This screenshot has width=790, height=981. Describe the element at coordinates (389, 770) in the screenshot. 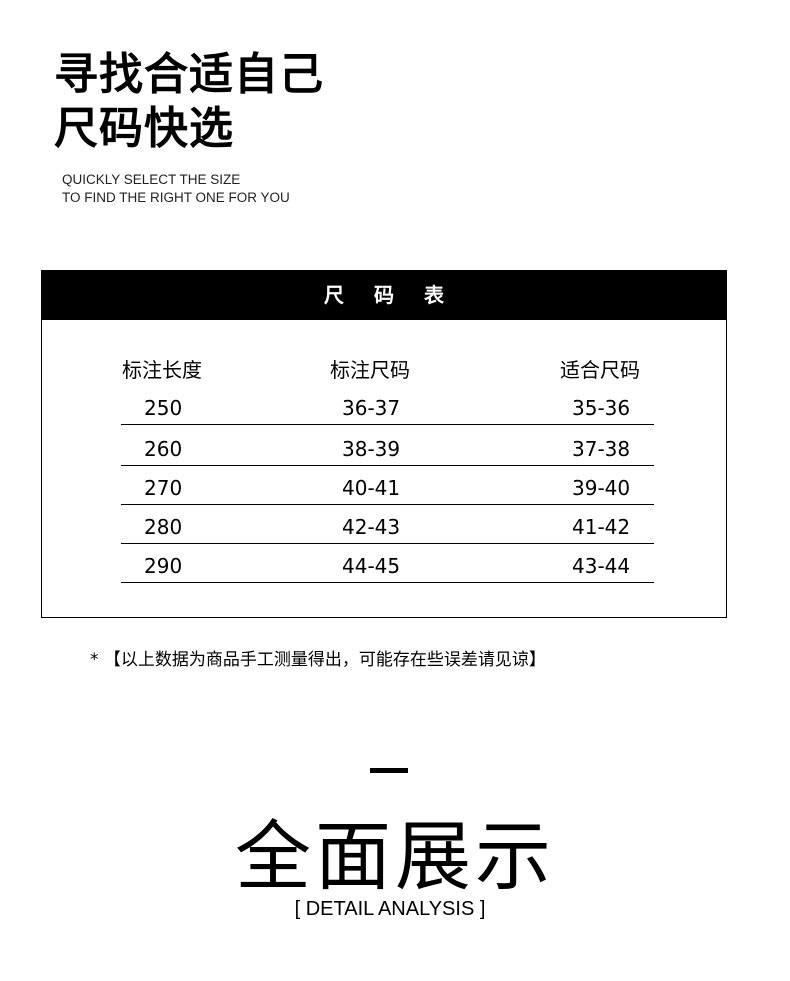

I see `divider-dash` at that location.